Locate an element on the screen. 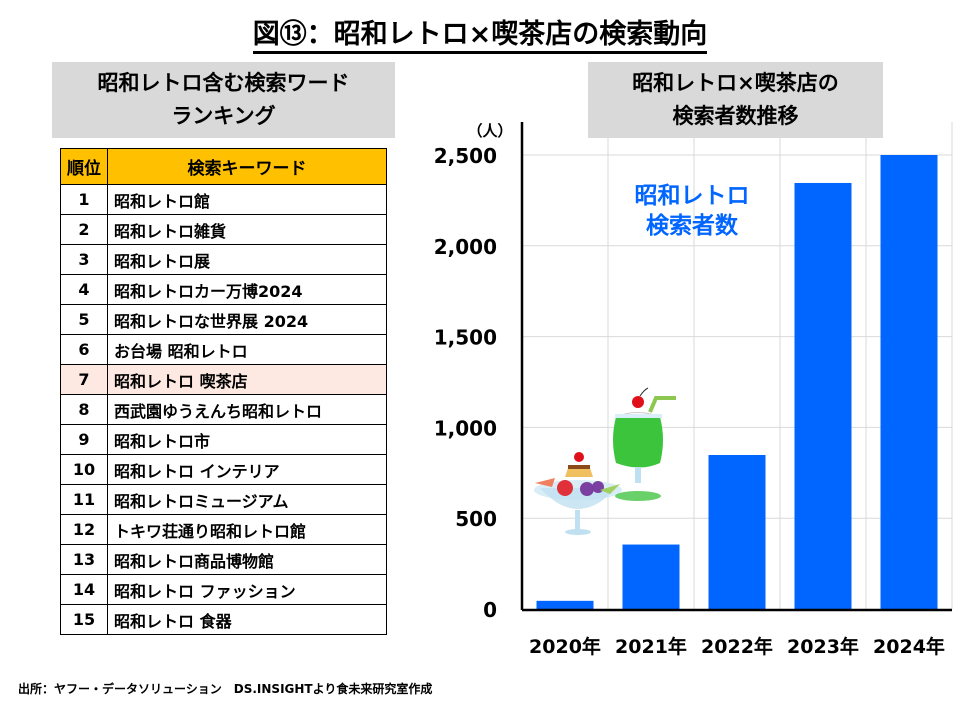 The height and width of the screenshot is (720, 960). source-note: 出所：ヤフー・データソリューション DS.INSIGHTより食未来研究室作成 is located at coordinates (225, 689).